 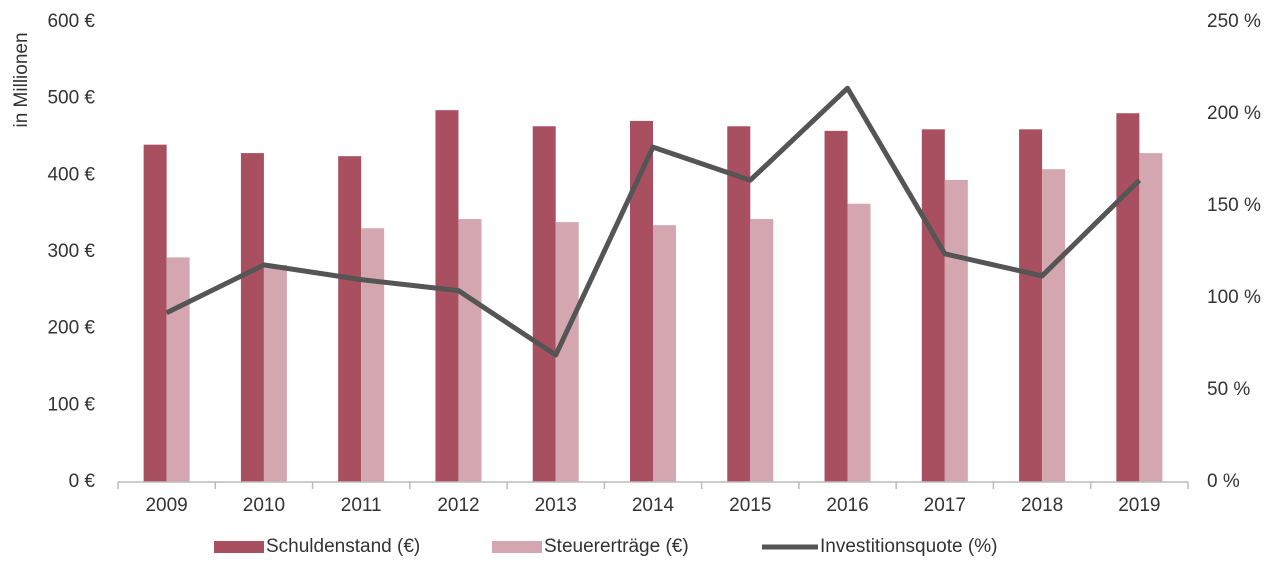 What do you see at coordinates (1234, 113) in the screenshot?
I see `y2-tick-label: 200 %` at bounding box center [1234, 113].